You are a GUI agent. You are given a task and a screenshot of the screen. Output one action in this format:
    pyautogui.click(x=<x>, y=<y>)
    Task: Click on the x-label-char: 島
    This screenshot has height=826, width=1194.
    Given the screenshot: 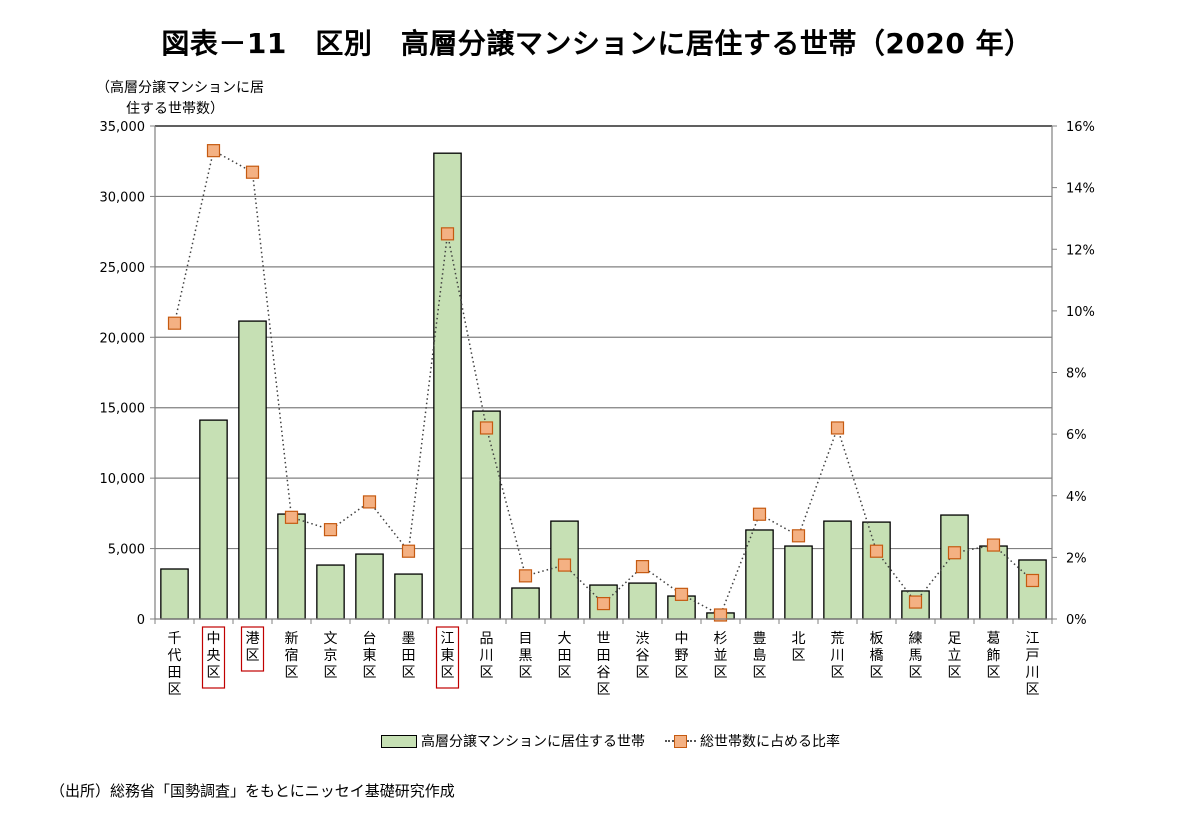 What is the action you would take?
    pyautogui.click(x=760, y=656)
    